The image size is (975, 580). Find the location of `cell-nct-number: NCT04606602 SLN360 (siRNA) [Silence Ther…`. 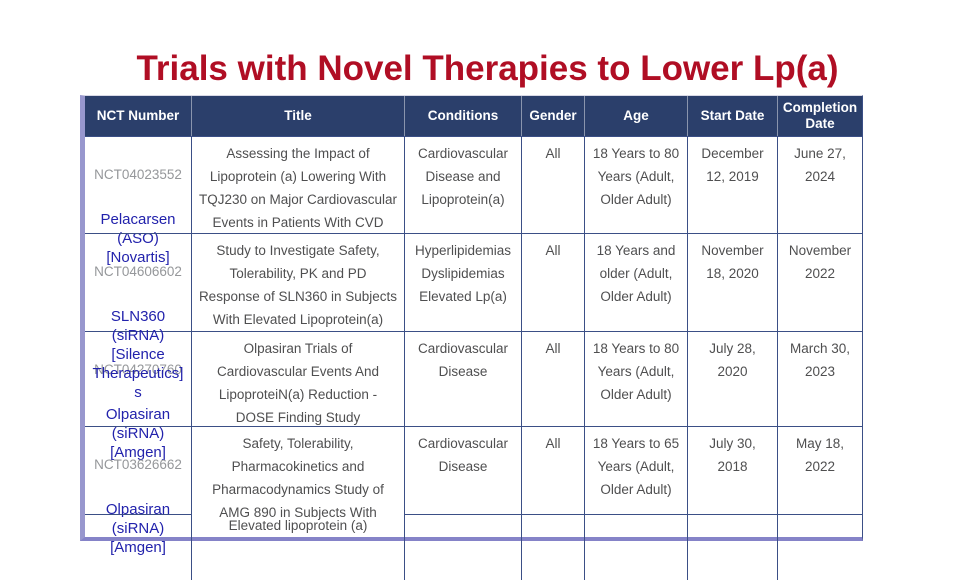

cell-nct-number: NCT04606602 SLN360 (siRNA) [Silence Ther… is located at coordinates (138, 329).